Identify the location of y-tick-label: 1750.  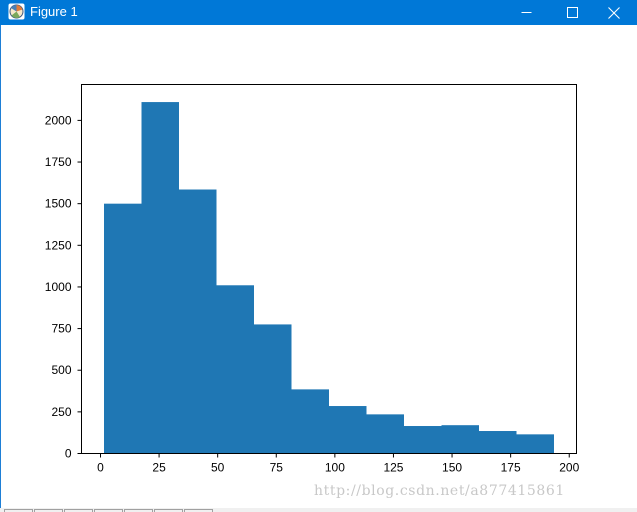
(58, 162).